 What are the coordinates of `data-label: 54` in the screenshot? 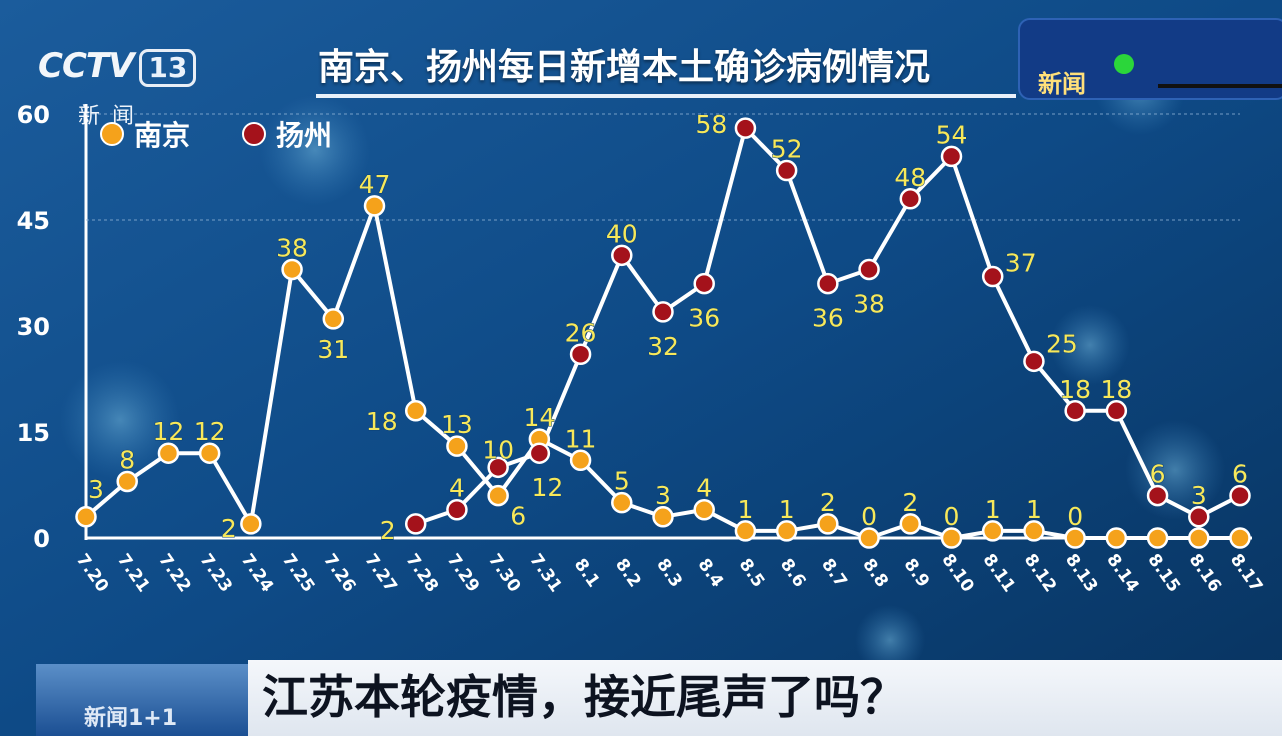 It's located at (952, 134).